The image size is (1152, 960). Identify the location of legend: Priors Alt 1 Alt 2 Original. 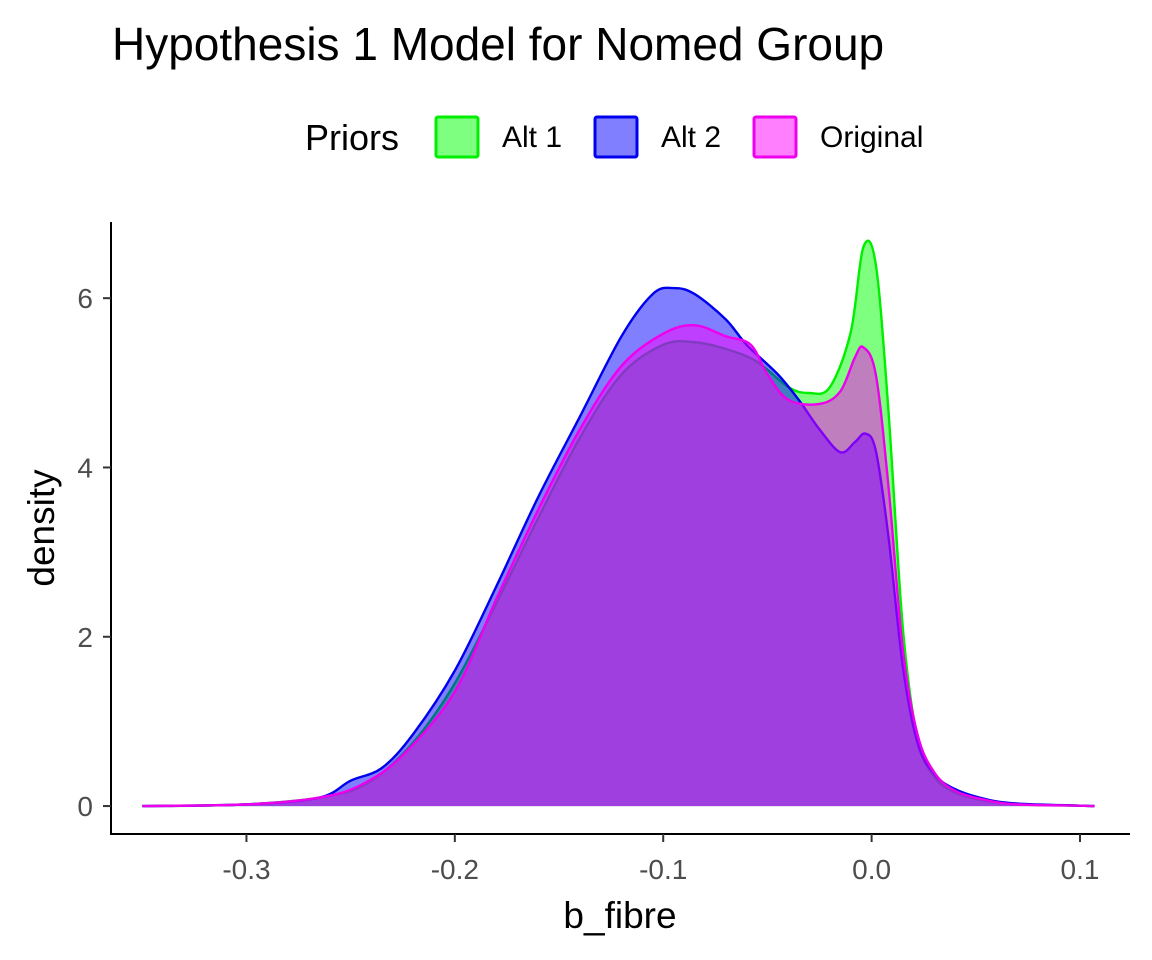
(614, 137).